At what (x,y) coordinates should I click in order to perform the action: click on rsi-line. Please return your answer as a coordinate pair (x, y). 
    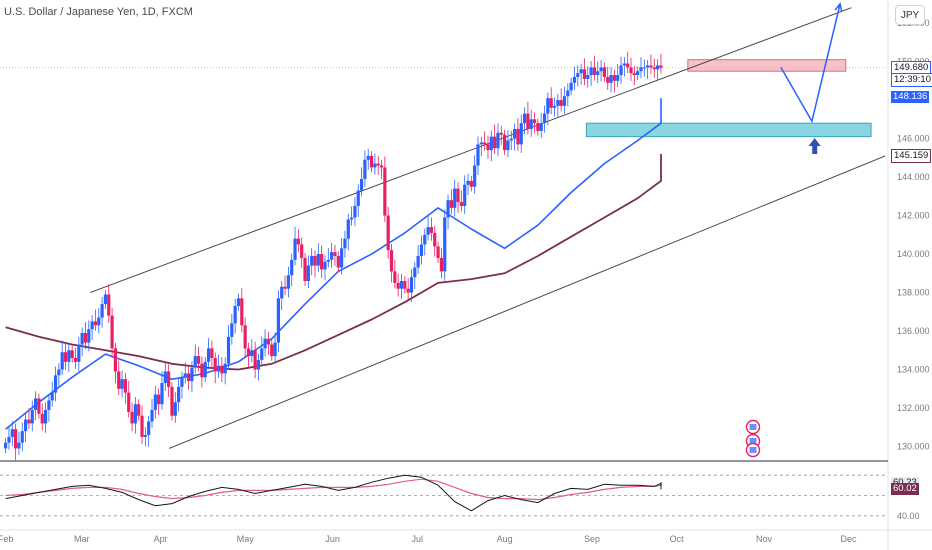
    Looking at the image, I should click on (333, 493).